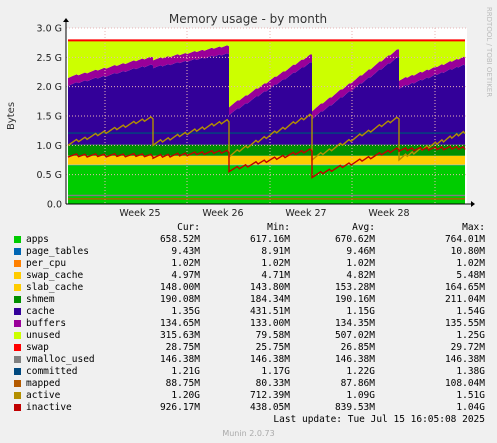 Image resolution: width=497 pixels, height=443 pixels. Describe the element at coordinates (354, 287) in the screenshot. I see `legend-avg: 153.28M` at that location.